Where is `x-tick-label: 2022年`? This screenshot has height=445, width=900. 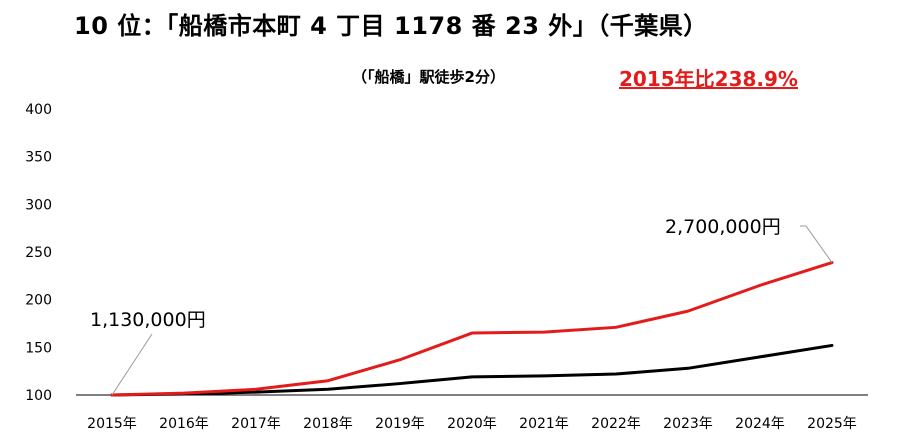
x-tick-label: 2022年 is located at coordinates (616, 424).